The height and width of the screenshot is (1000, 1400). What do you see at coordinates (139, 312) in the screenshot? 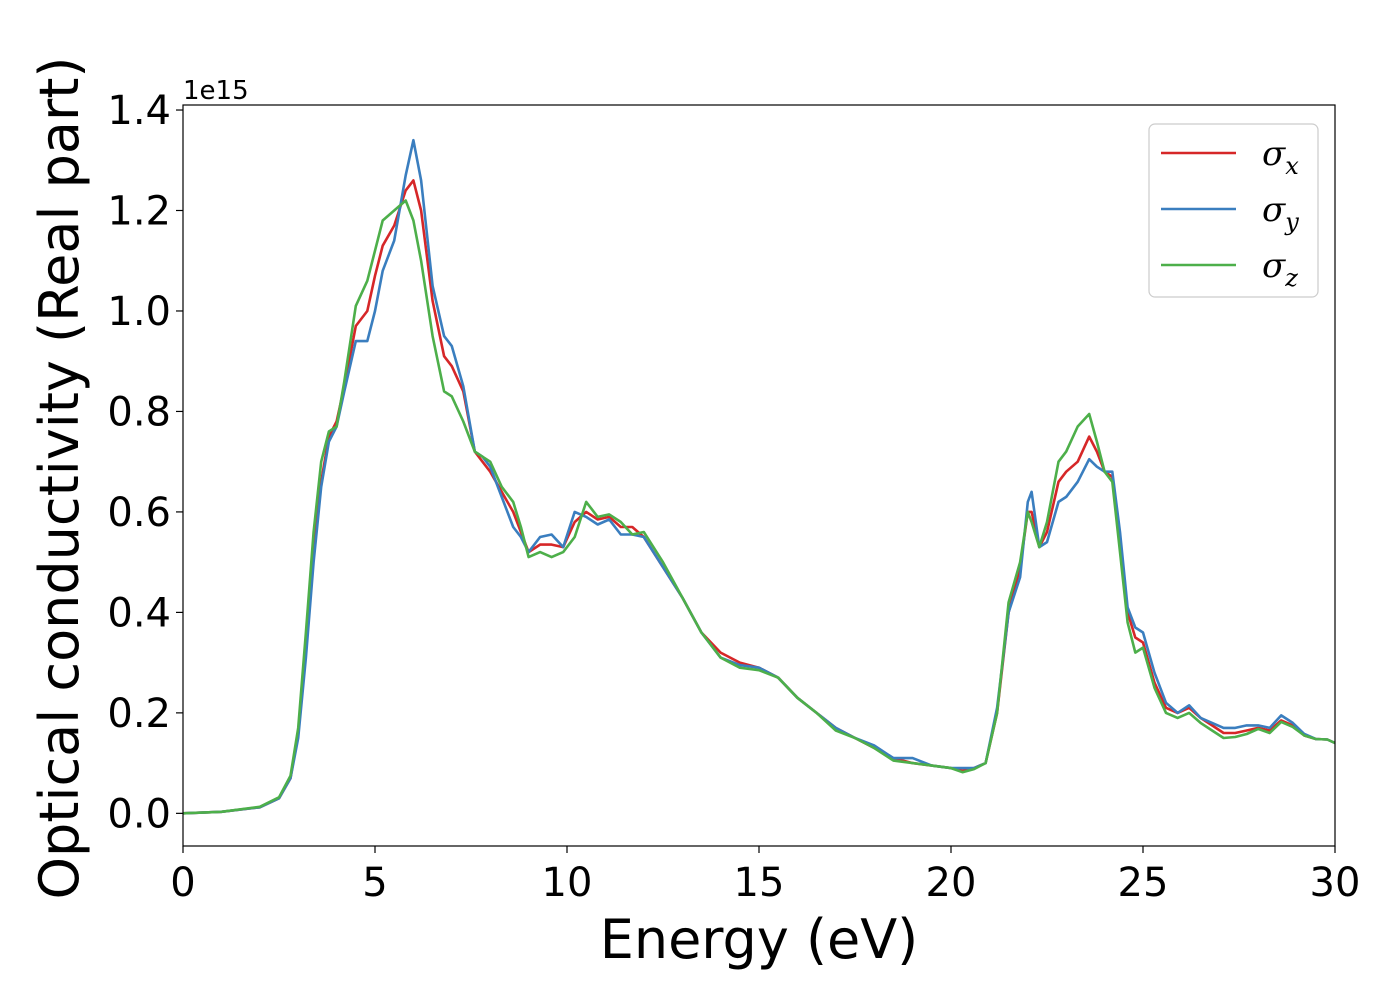
I see `y-tick-label: 1.0` at bounding box center [139, 312].